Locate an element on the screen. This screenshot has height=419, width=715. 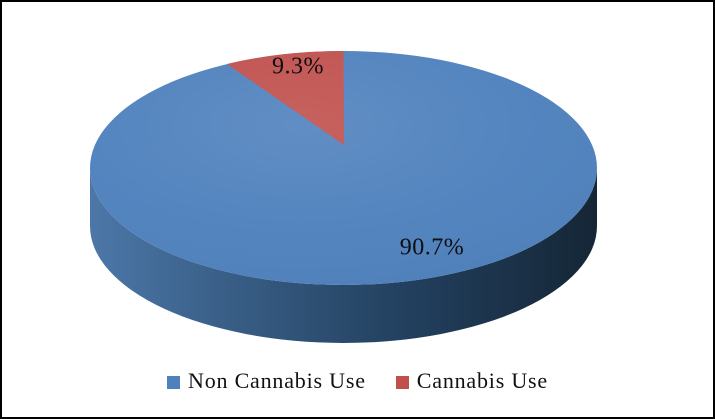
legend-swatch-non-cannabis is located at coordinates (173, 382).